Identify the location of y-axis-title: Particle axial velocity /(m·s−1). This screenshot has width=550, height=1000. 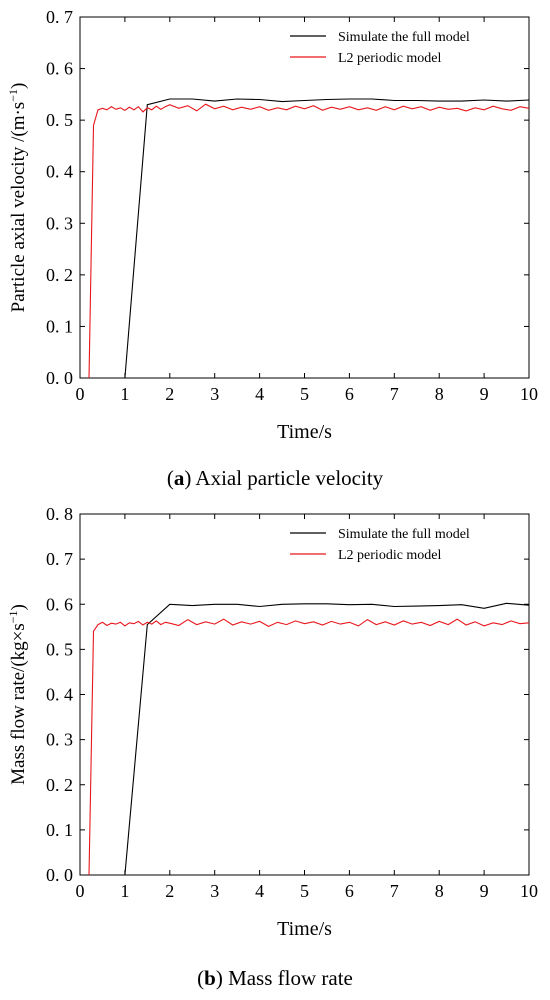
(17, 198).